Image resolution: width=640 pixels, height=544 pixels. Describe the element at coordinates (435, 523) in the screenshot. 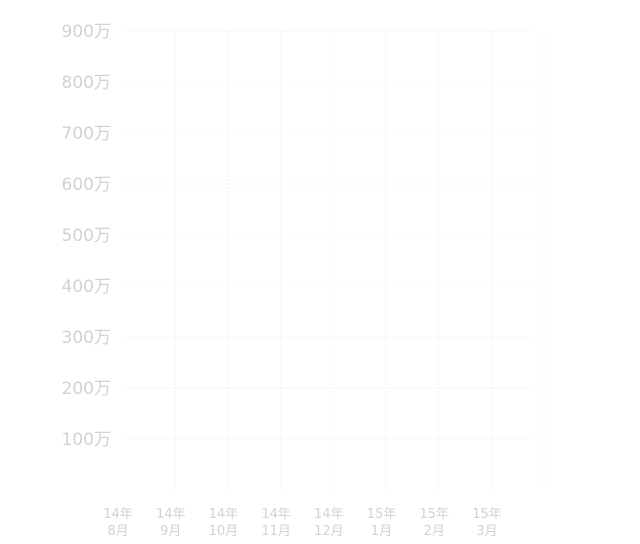

I see `x-tick-label: 15年 2月` at that location.